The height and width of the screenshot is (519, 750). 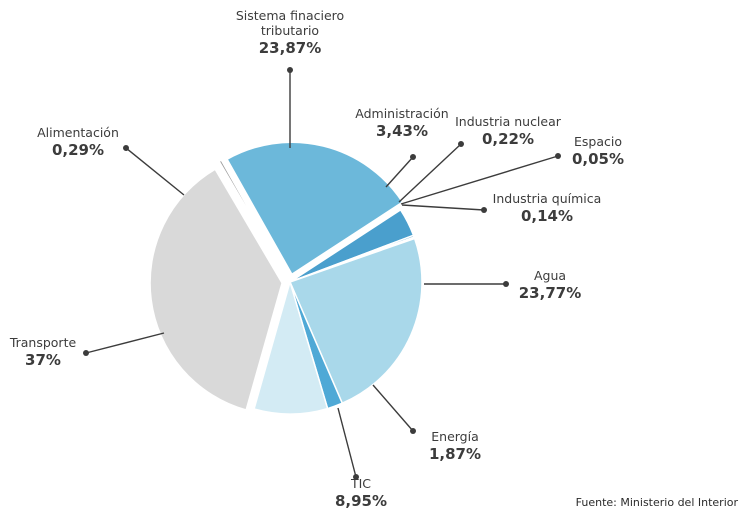 I want to click on leader-line-alimentacion, so click(x=155, y=171).